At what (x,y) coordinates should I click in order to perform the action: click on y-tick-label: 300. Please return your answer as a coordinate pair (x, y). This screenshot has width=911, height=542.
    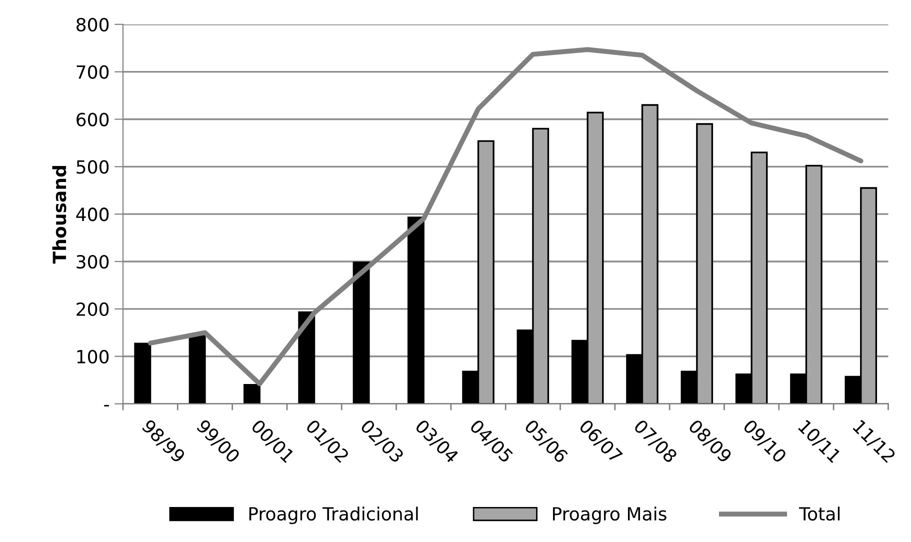
    Looking at the image, I should click on (92, 261).